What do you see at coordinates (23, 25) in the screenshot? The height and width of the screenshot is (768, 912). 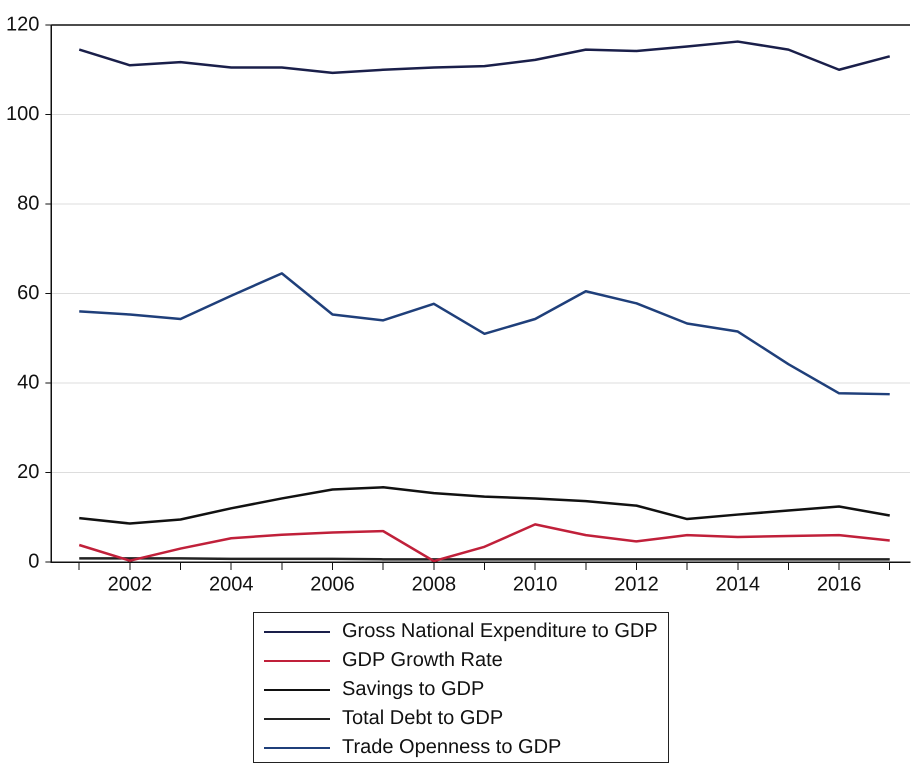 I see `y-tick-label: 120` at bounding box center [23, 25].